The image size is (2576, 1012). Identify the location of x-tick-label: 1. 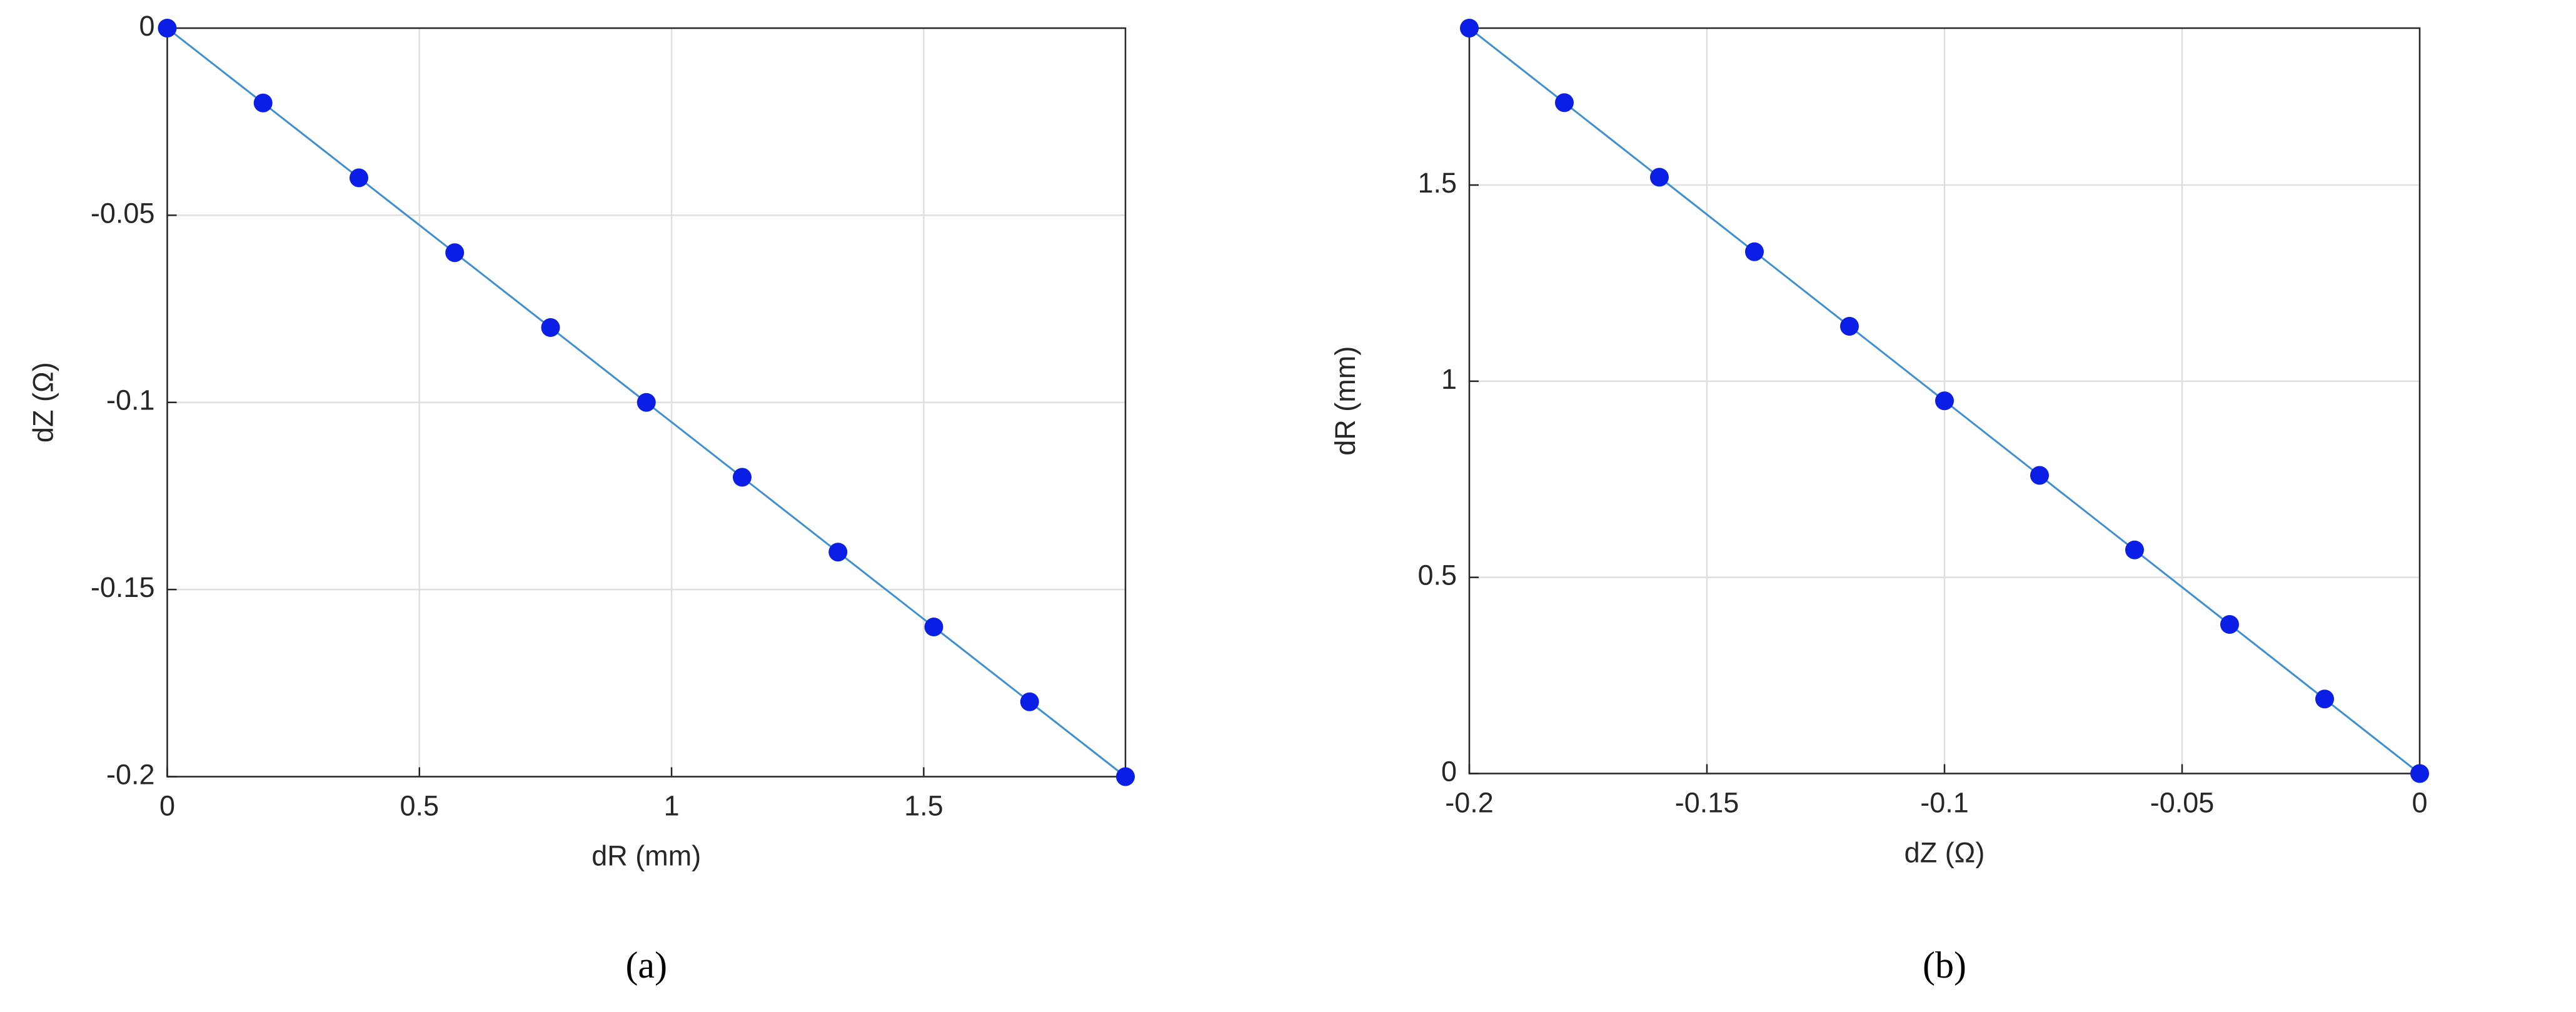
(672, 805).